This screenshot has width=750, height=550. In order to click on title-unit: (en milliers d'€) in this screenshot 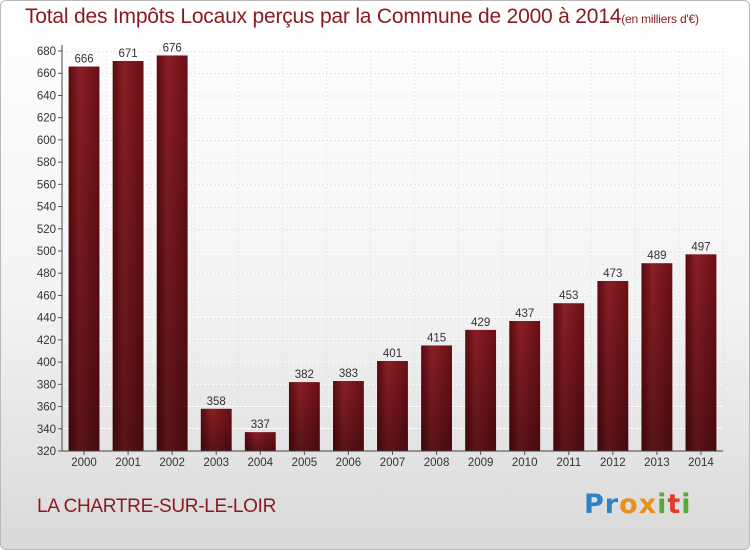, I will do `click(660, 19)`.